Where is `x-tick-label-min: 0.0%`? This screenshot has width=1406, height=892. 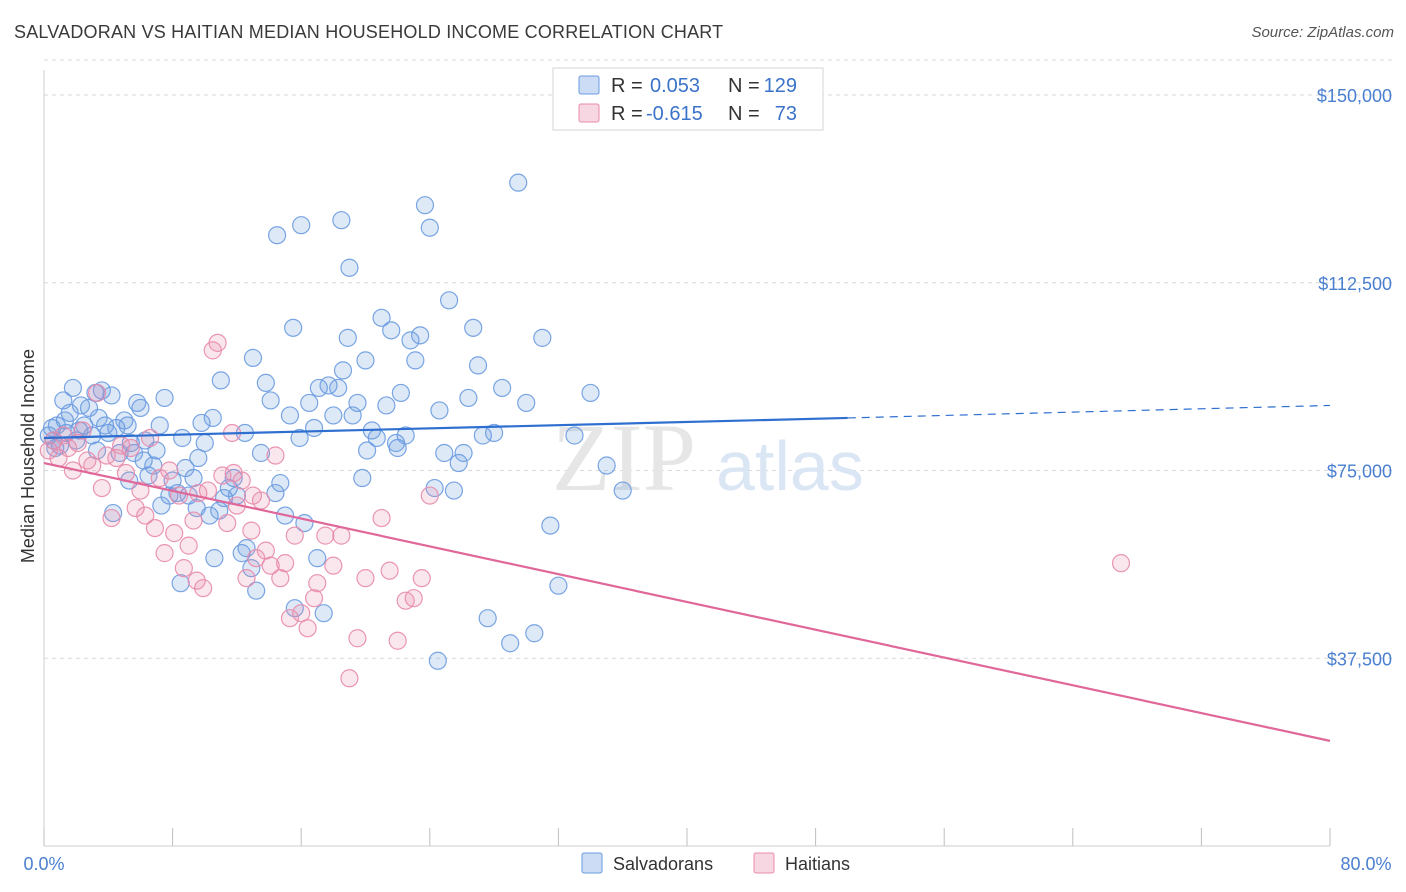
x-tick-label-min: 0.0% is located at coordinates (43, 864).